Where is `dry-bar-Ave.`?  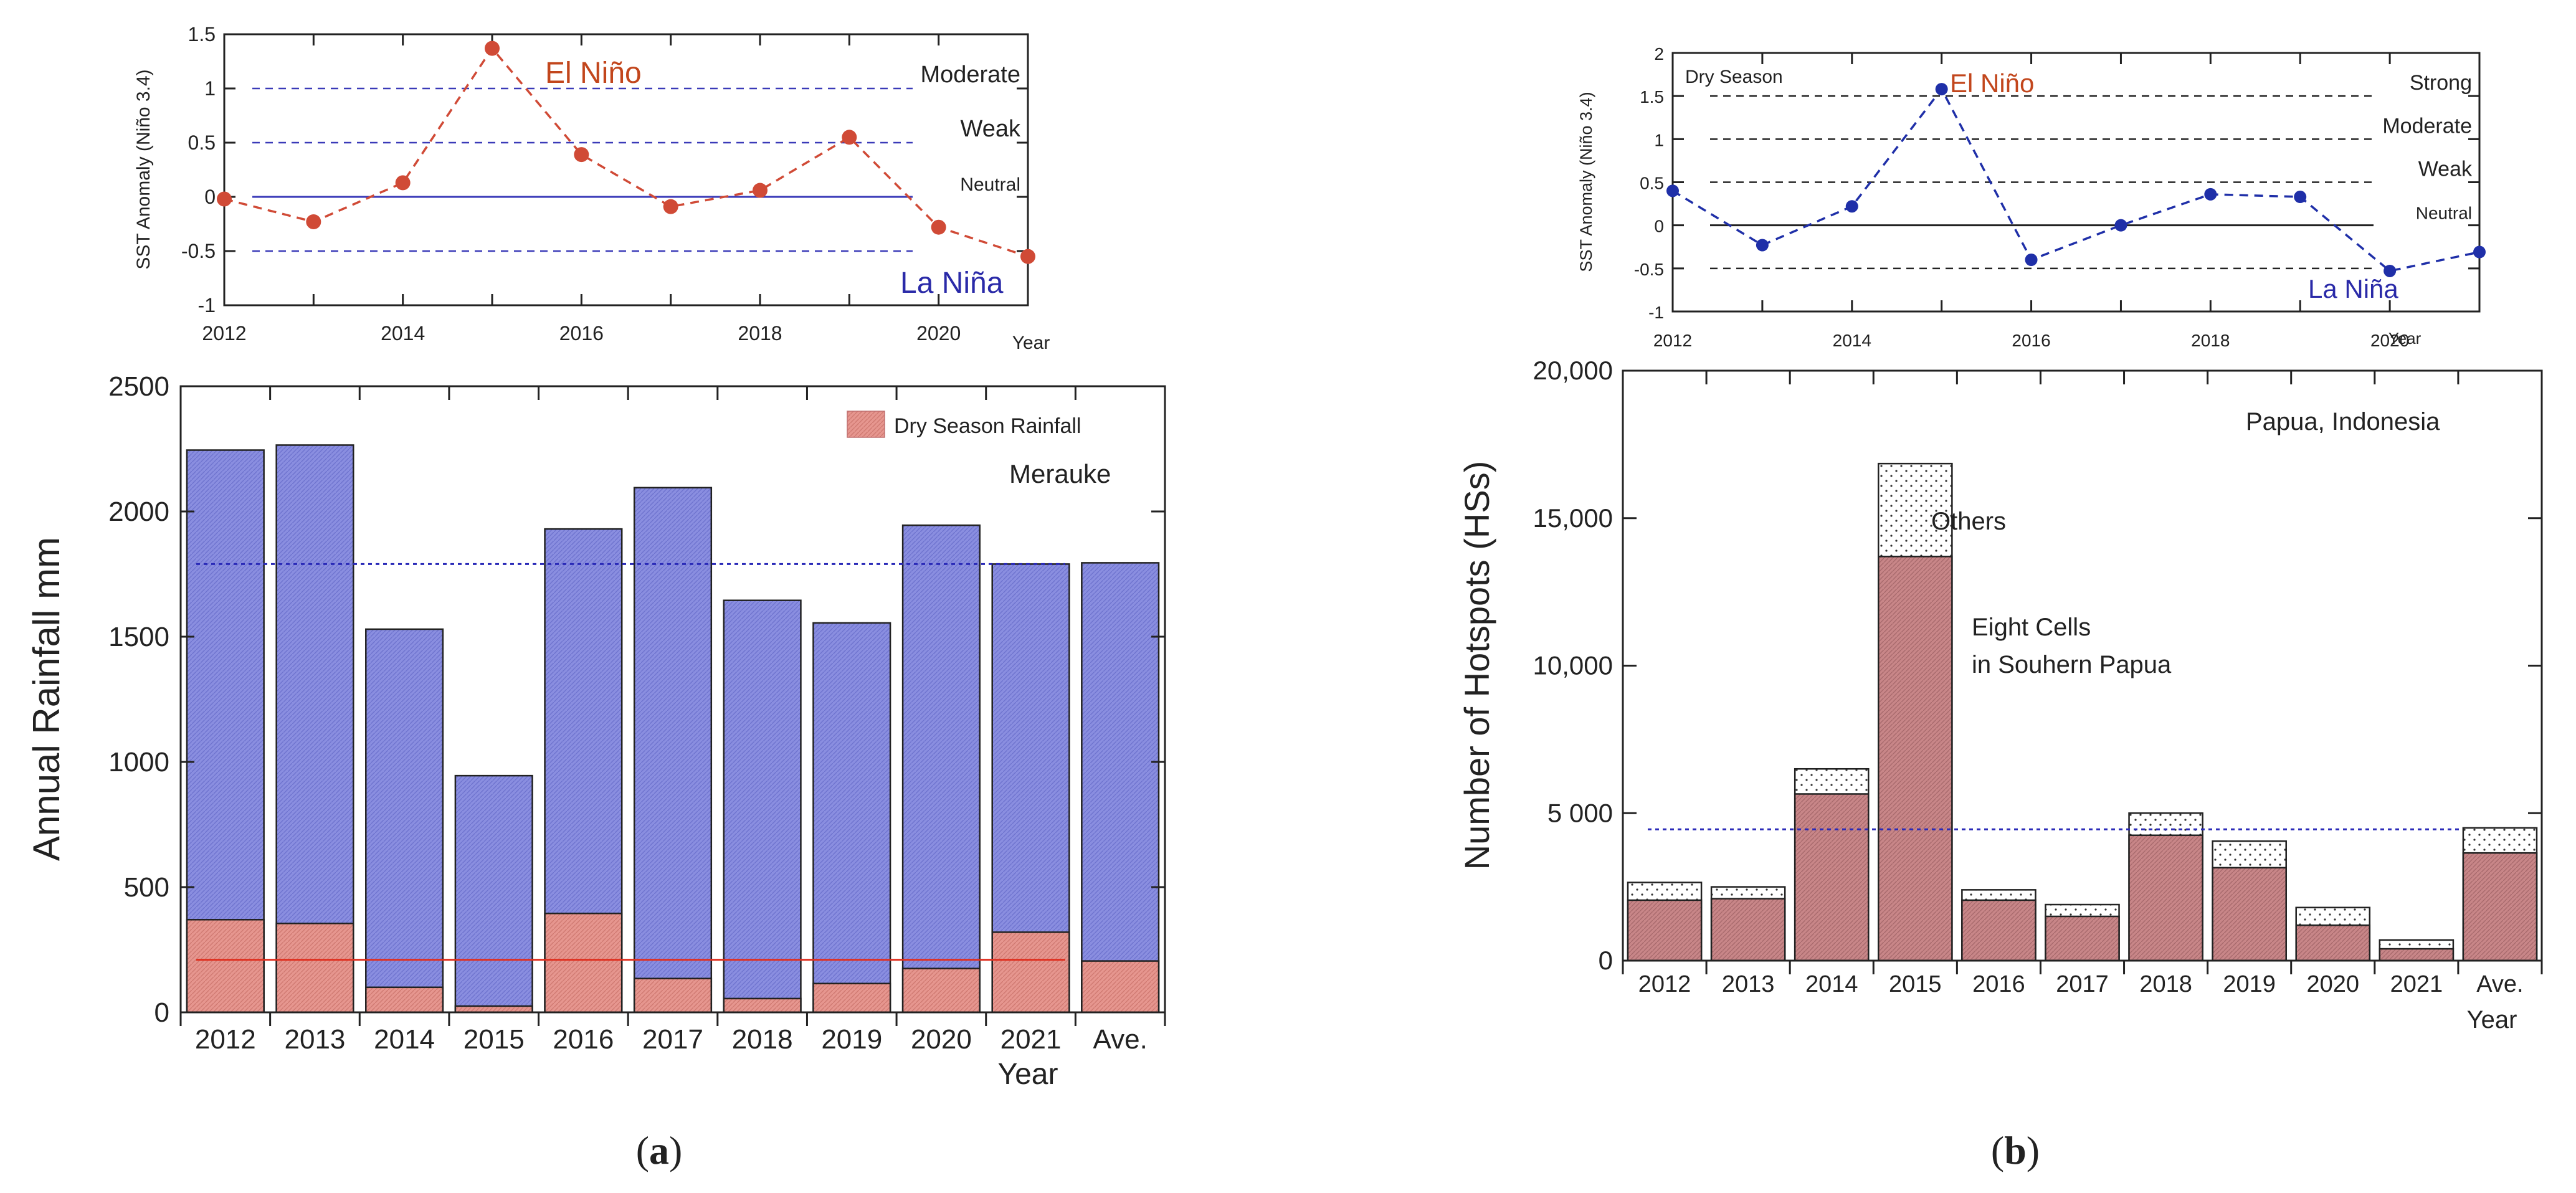 dry-bar-Ave. is located at coordinates (1120, 987).